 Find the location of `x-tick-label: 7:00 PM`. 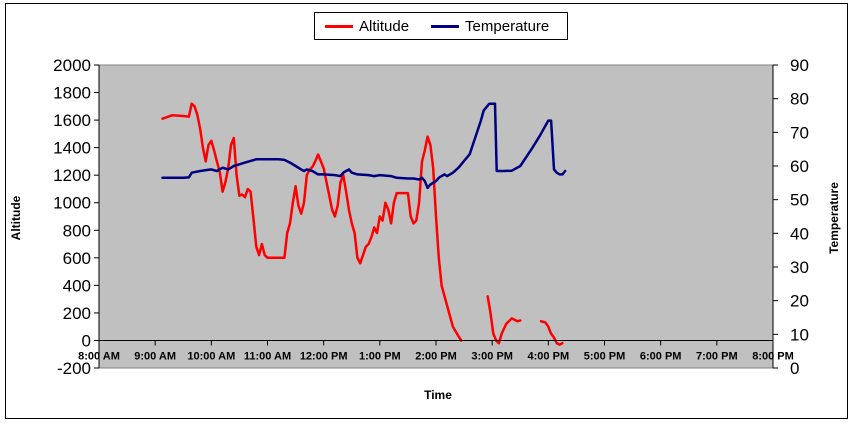

x-tick-label: 7:00 PM is located at coordinates (717, 356).